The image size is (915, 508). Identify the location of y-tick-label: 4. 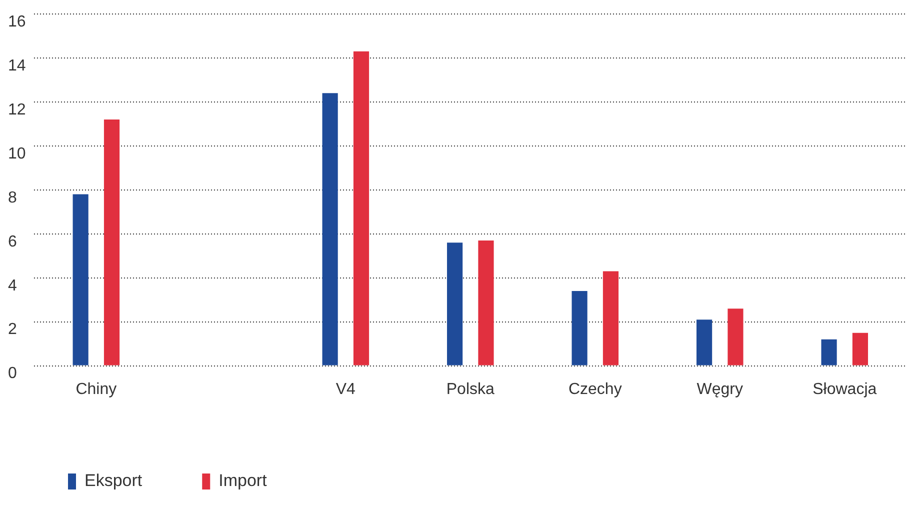
(12, 285).